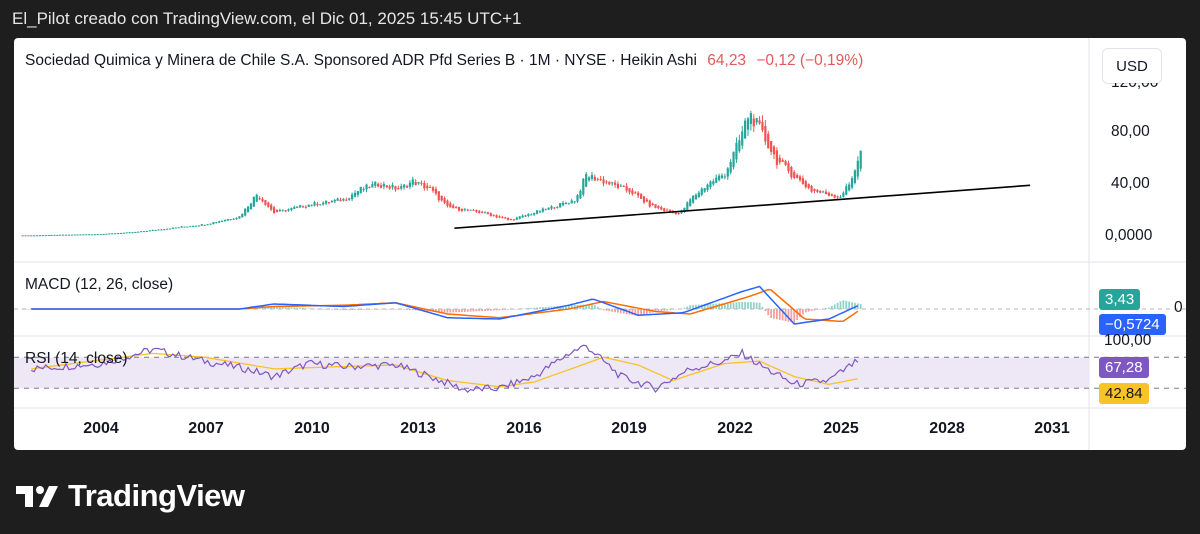 The width and height of the screenshot is (1200, 534). What do you see at coordinates (99, 284) in the screenshot?
I see `macd-legend: MACD (12, 26, close)` at bounding box center [99, 284].